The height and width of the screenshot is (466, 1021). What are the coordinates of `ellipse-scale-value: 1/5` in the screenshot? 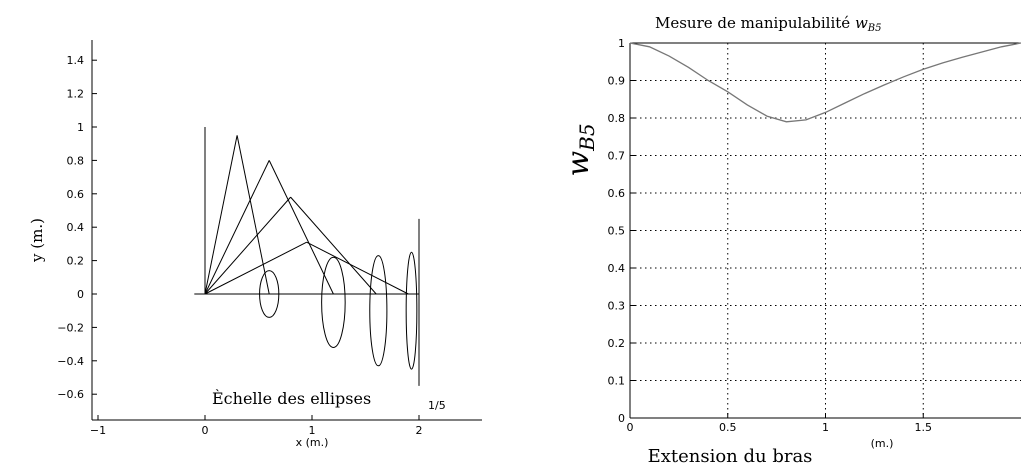 It's located at (437, 405).